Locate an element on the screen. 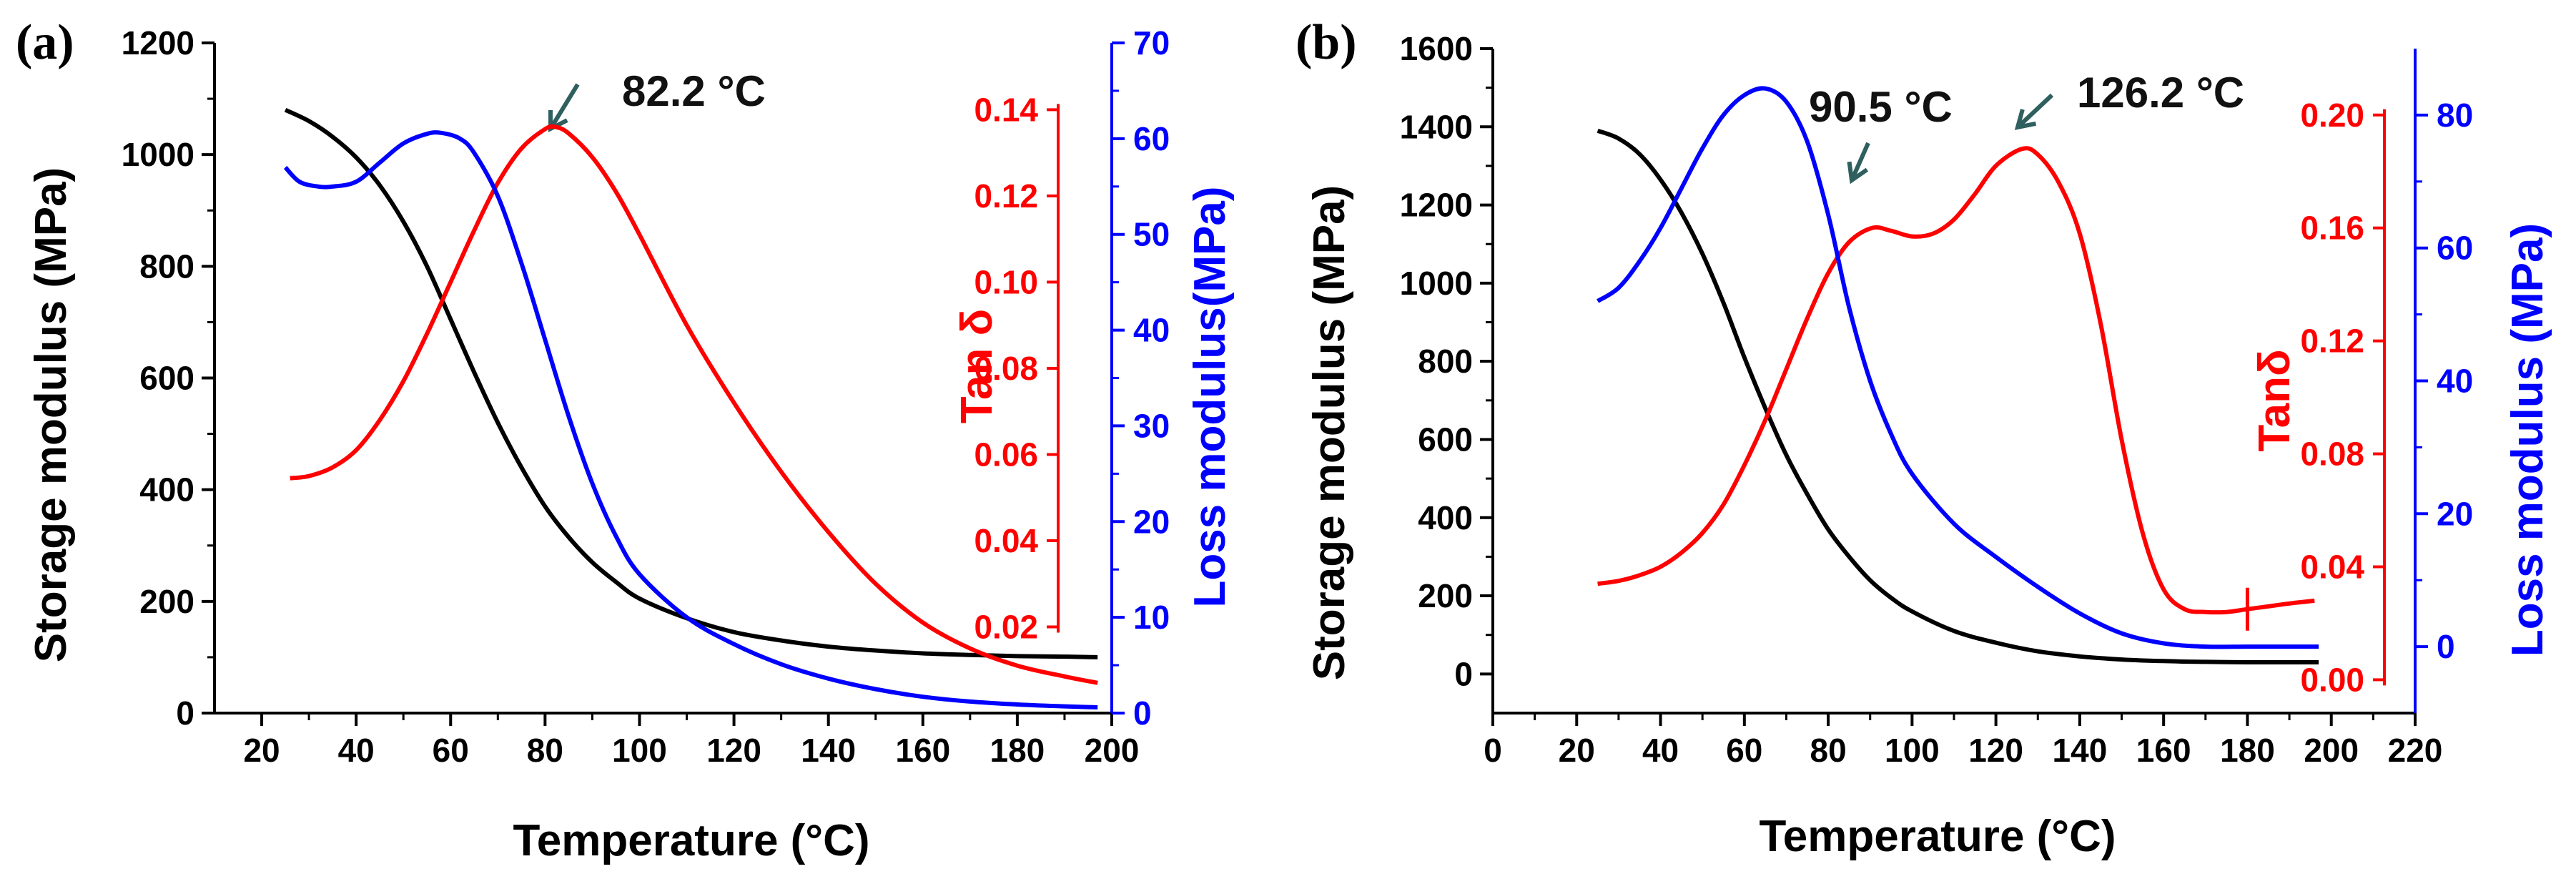 The width and height of the screenshot is (2576, 879). panel-a-loss-tick-label: 50 is located at coordinates (1151, 234).